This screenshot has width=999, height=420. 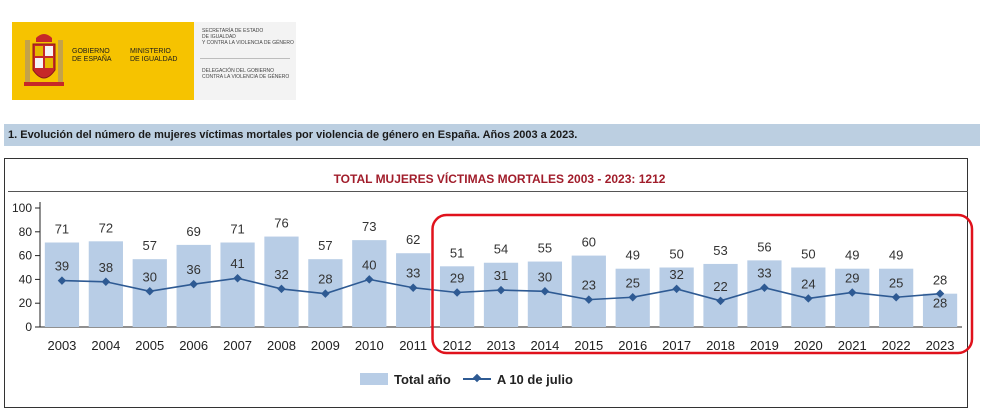 What do you see at coordinates (676, 345) in the screenshot?
I see `x-tick-label: 2017` at bounding box center [676, 345].